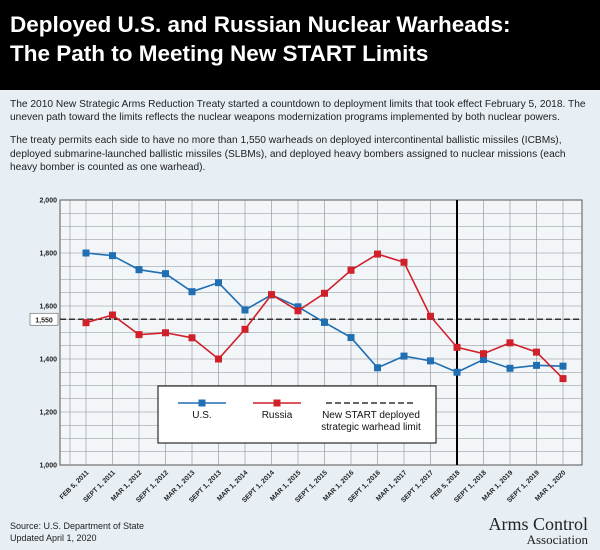 The image size is (600, 550). Describe the element at coordinates (48, 254) in the screenshot. I see `y-tick-label: 1,800` at that location.